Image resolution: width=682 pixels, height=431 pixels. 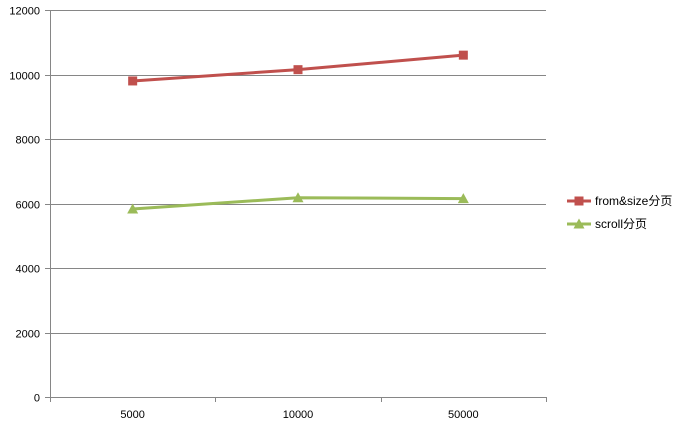 What do you see at coordinates (298, 415) in the screenshot?
I see `x-tick-label: 10000` at bounding box center [298, 415].